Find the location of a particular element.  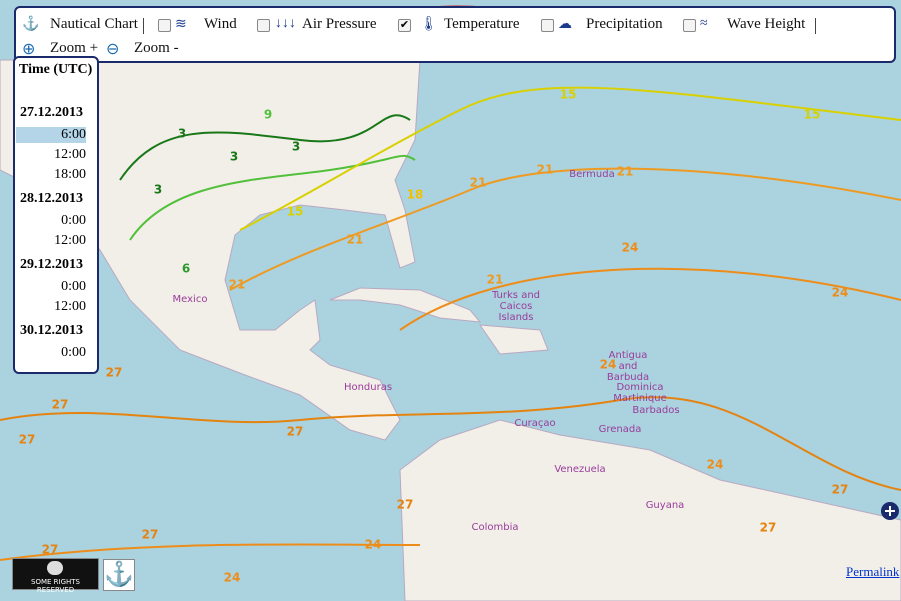

layer-label: Nautical Chart is located at coordinates (94, 24).